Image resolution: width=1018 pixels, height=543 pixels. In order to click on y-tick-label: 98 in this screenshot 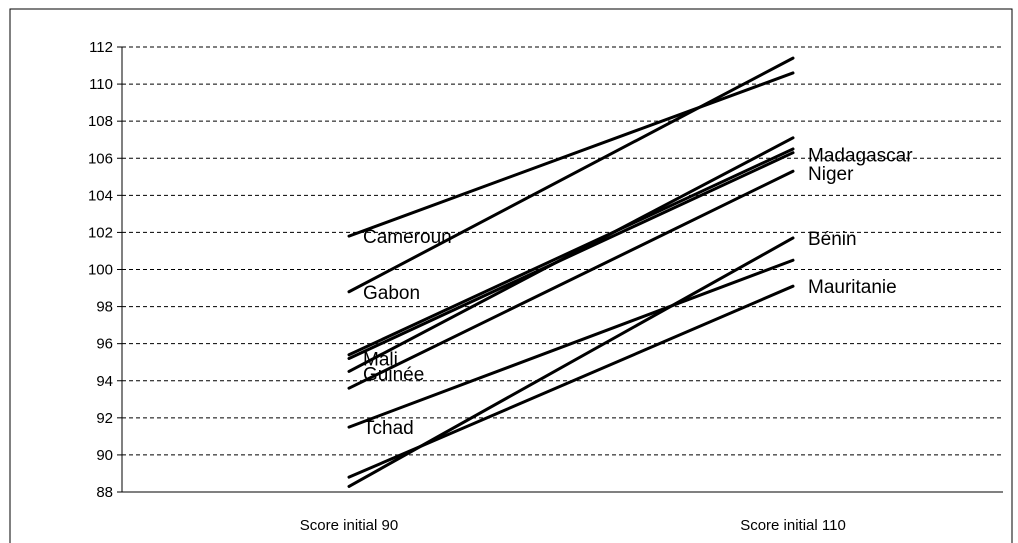, I will do `click(104, 307)`.